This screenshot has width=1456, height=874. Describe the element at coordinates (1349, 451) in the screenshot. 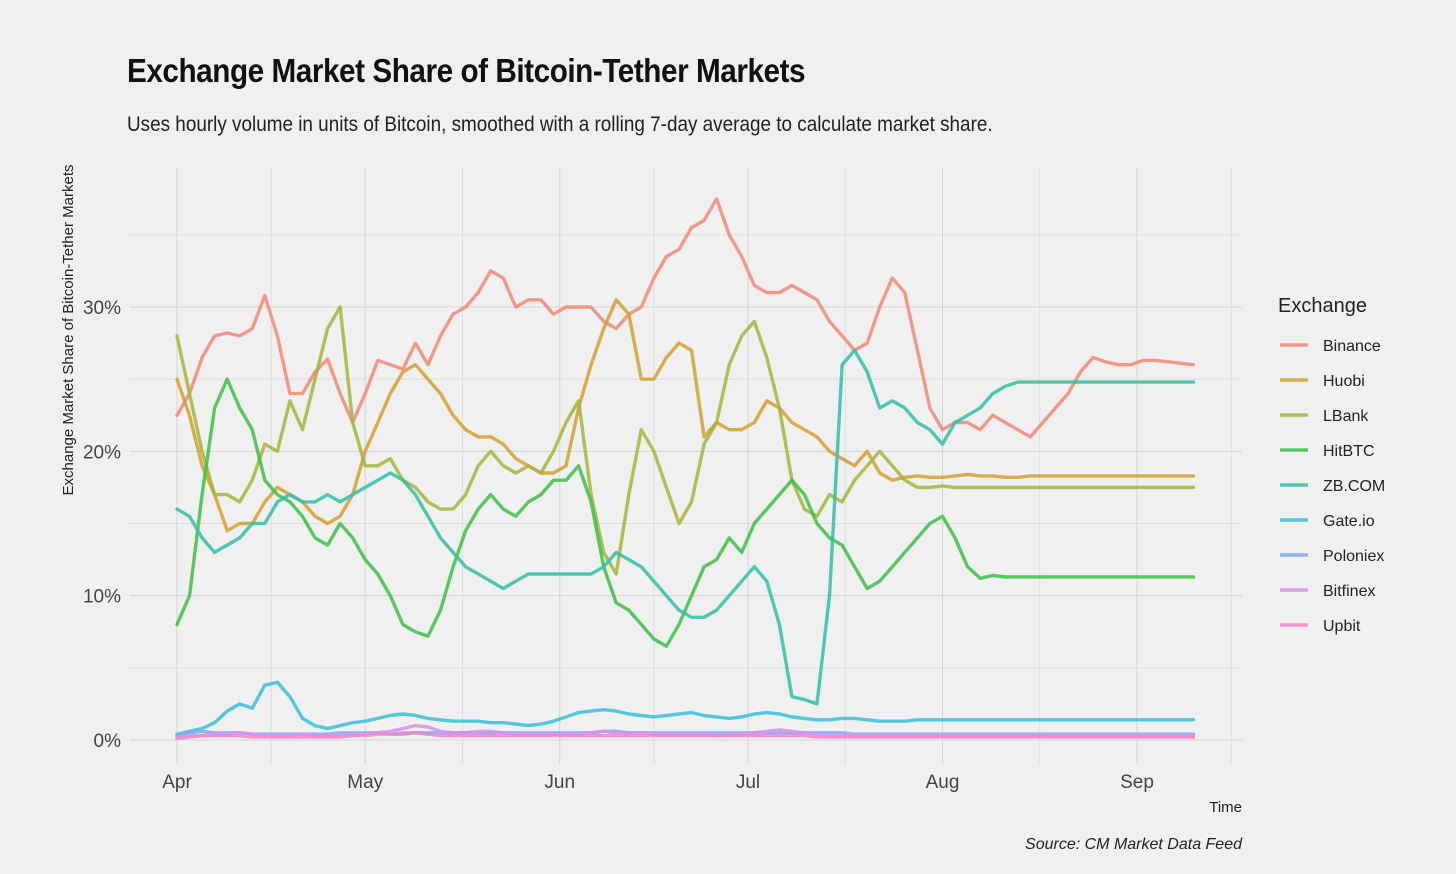

I see `legend-label: HitBTC` at that location.